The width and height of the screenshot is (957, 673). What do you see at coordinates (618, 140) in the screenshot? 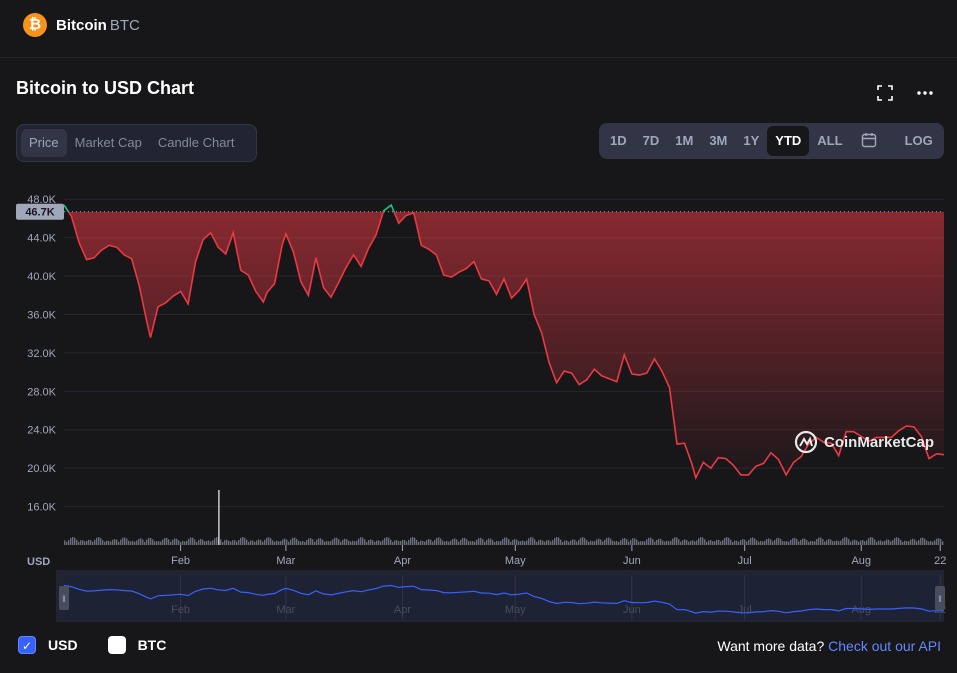
I see `range-1d-button: 1D` at bounding box center [618, 140].